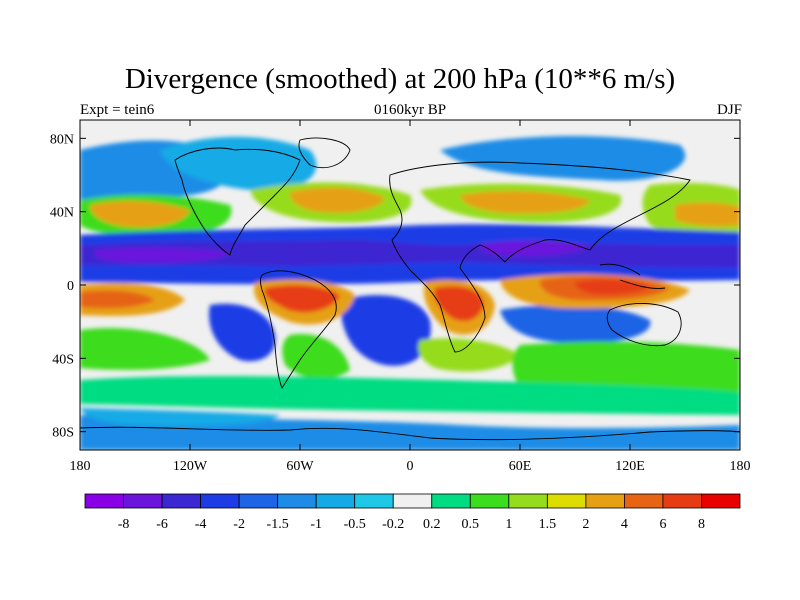  I want to click on colorbar-label: -4, so click(201, 524).